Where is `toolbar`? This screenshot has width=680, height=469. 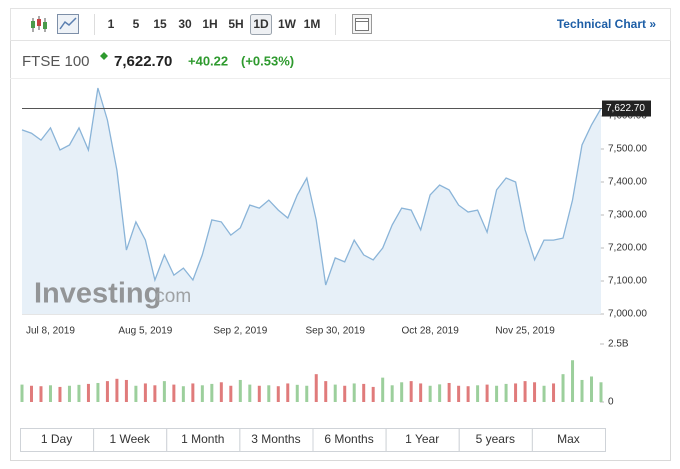 toolbar is located at coordinates (340, 24).